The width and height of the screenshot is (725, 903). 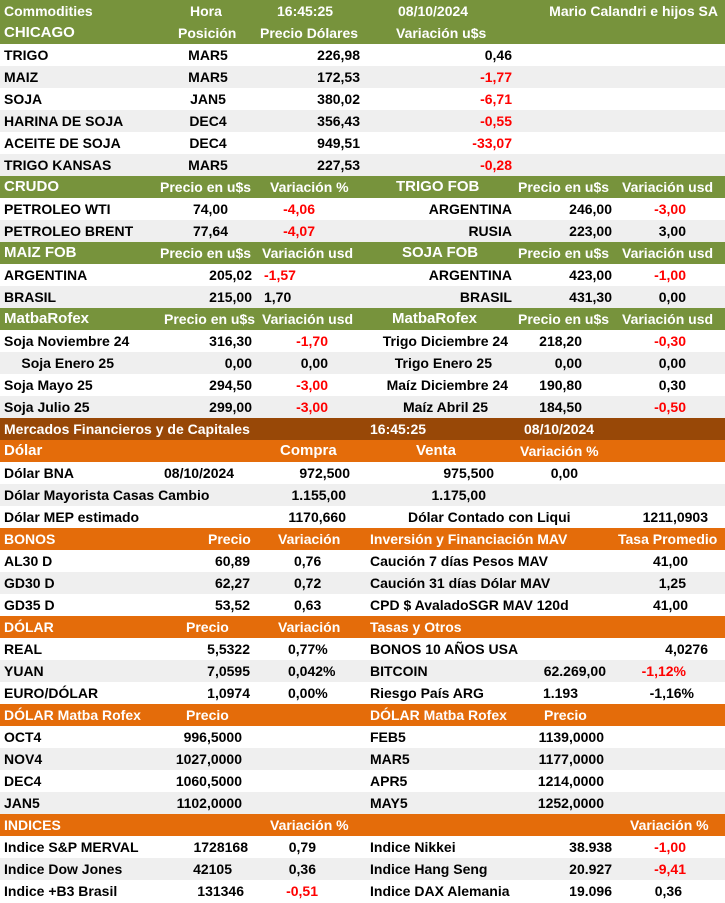 What do you see at coordinates (338, 121) in the screenshot?
I see `commodity-price: 356,43` at bounding box center [338, 121].